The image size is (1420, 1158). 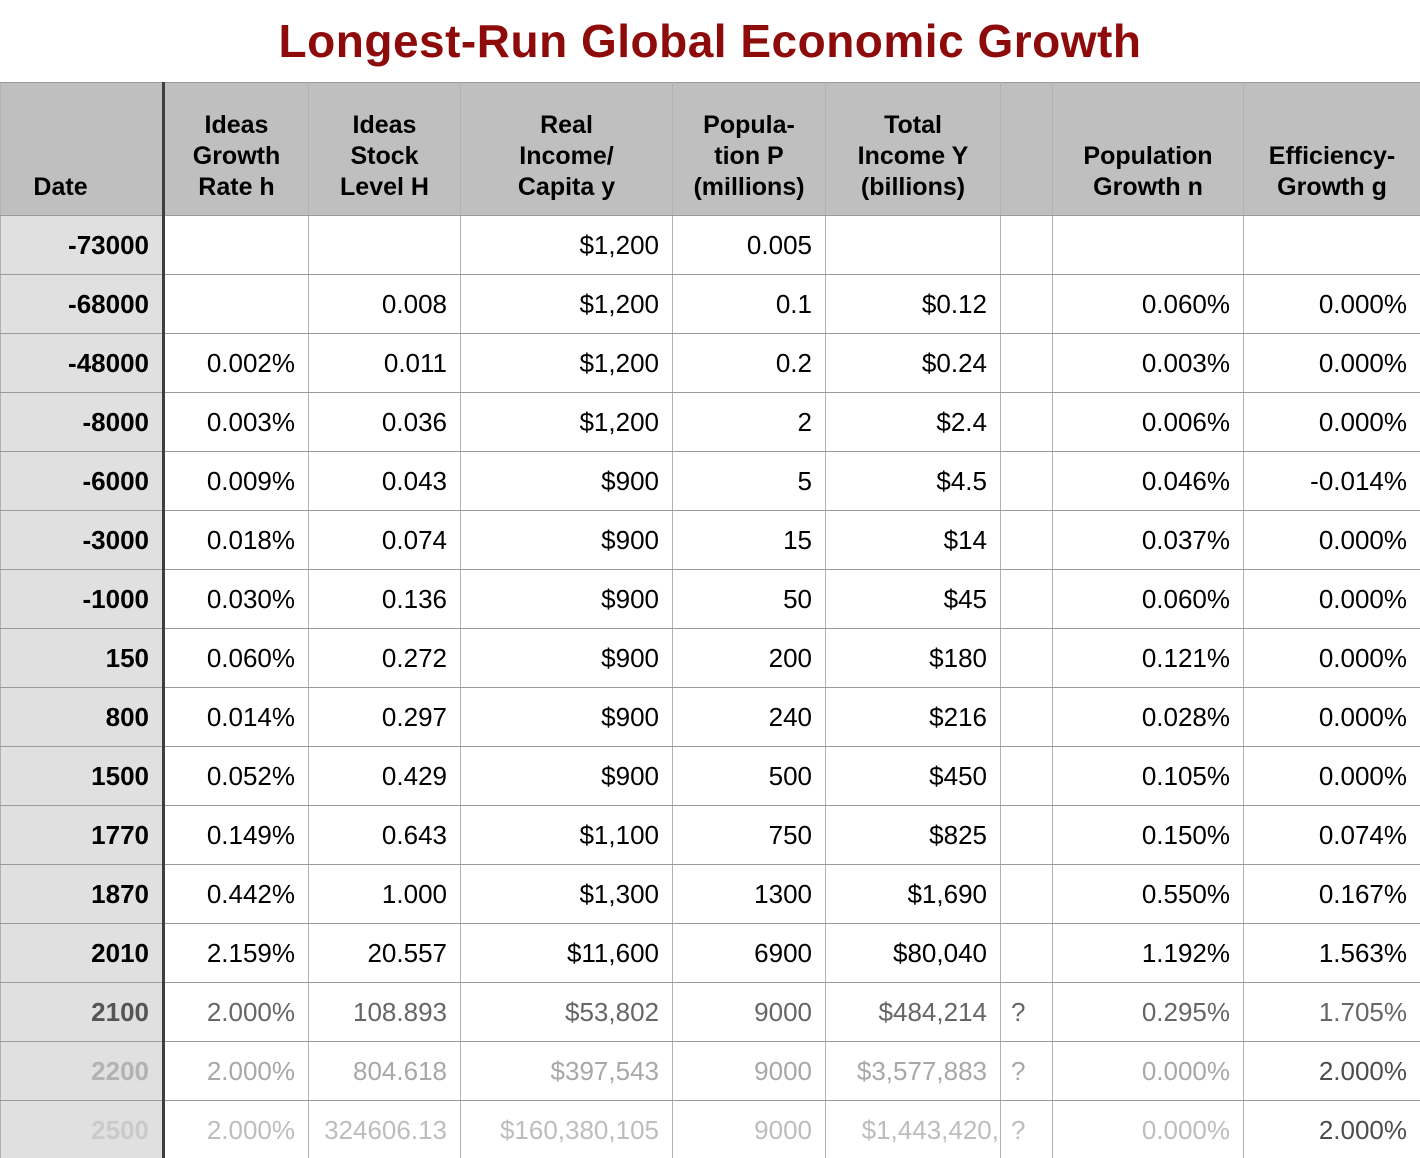 I want to click on date-cell: 1870, so click(x=82, y=894).